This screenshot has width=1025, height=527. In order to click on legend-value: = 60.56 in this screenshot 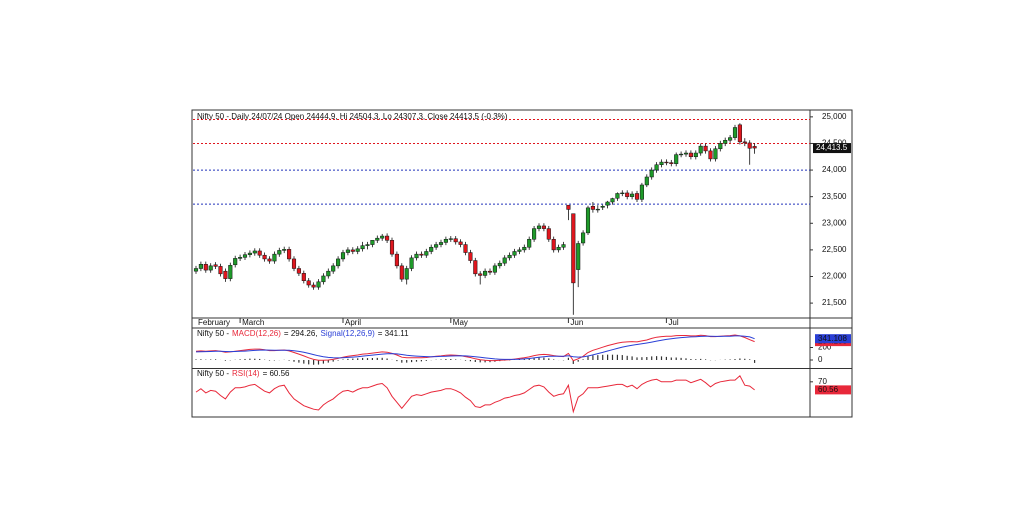, I will do `click(276, 373)`.